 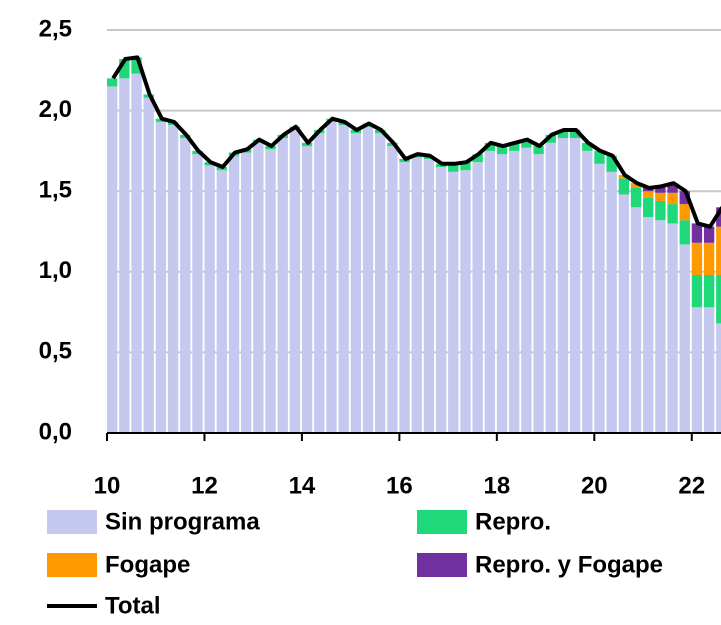 What do you see at coordinates (147, 564) in the screenshot?
I see `legend-label: Fogape` at bounding box center [147, 564].